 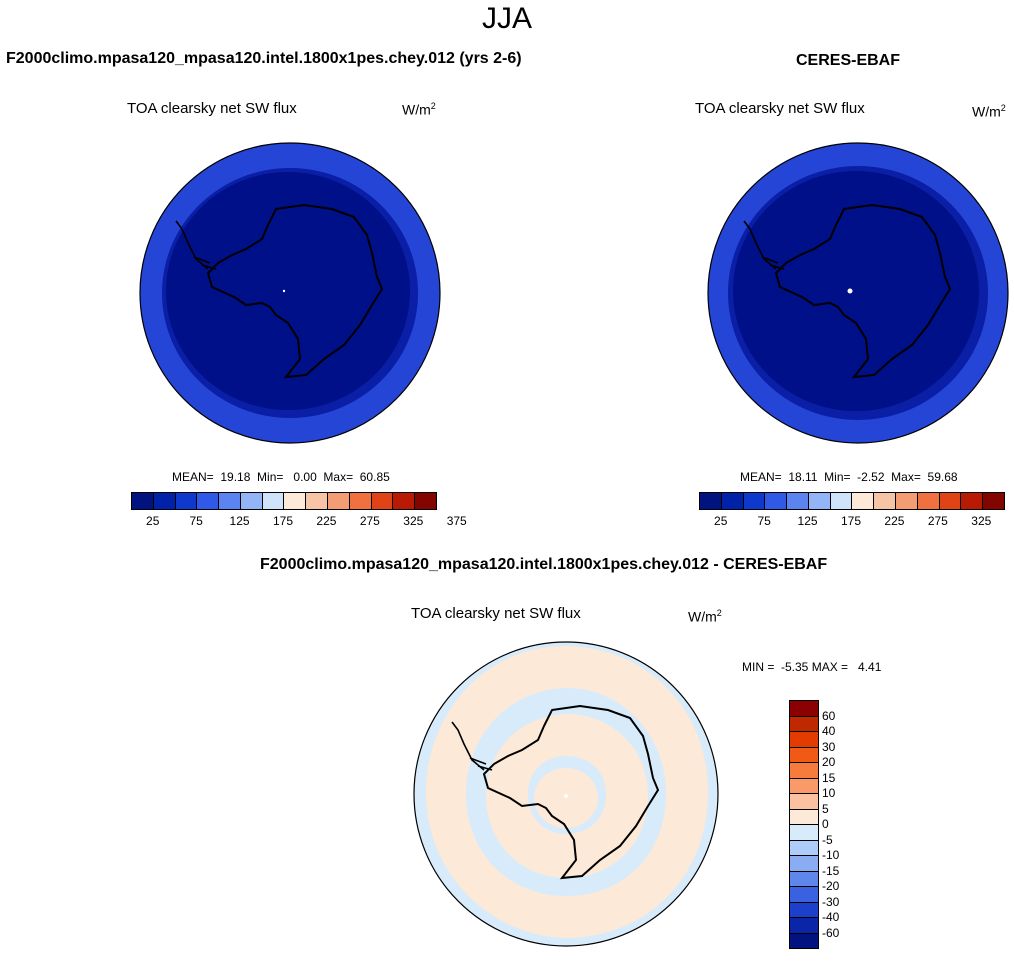 What do you see at coordinates (705, 616) in the screenshot?
I see `diff-units-label: W/m2` at bounding box center [705, 616].